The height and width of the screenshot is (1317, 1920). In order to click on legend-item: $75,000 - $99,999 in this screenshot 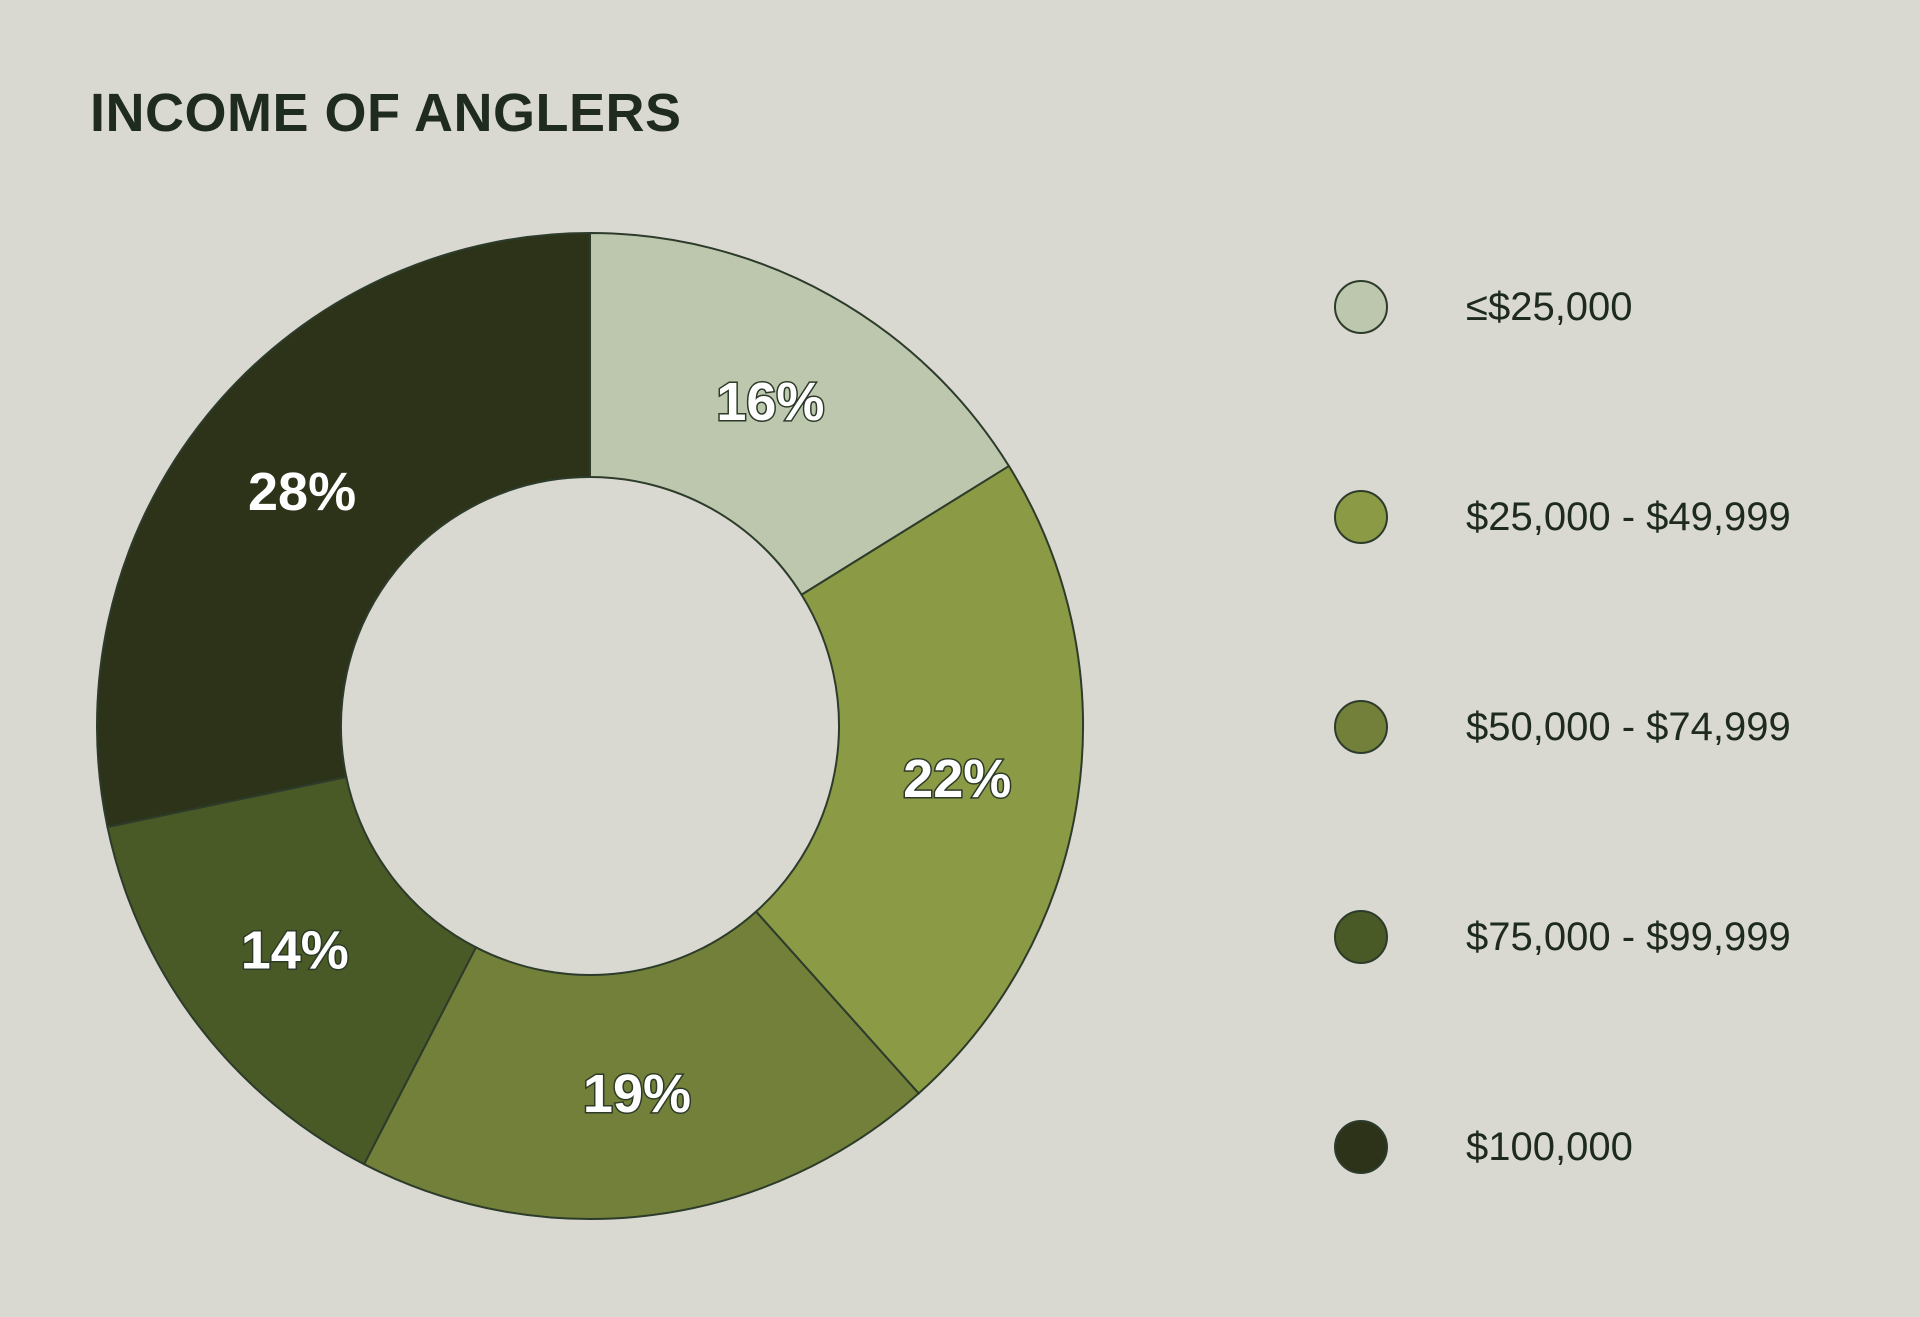, I will do `click(1562, 937)`.